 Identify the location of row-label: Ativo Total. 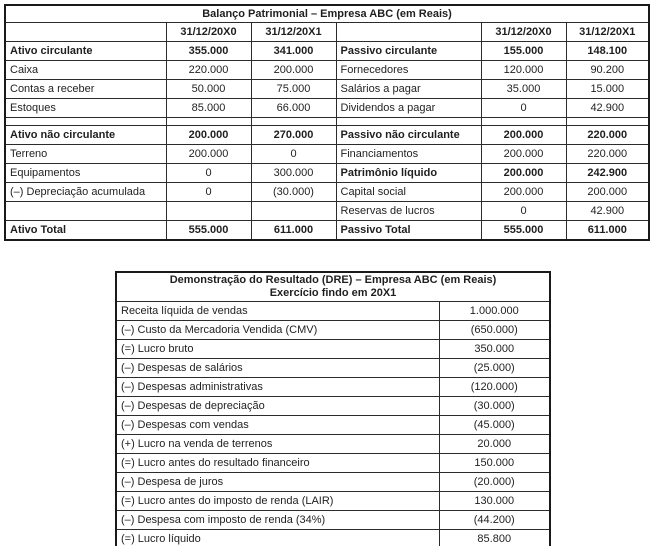
(85, 230).